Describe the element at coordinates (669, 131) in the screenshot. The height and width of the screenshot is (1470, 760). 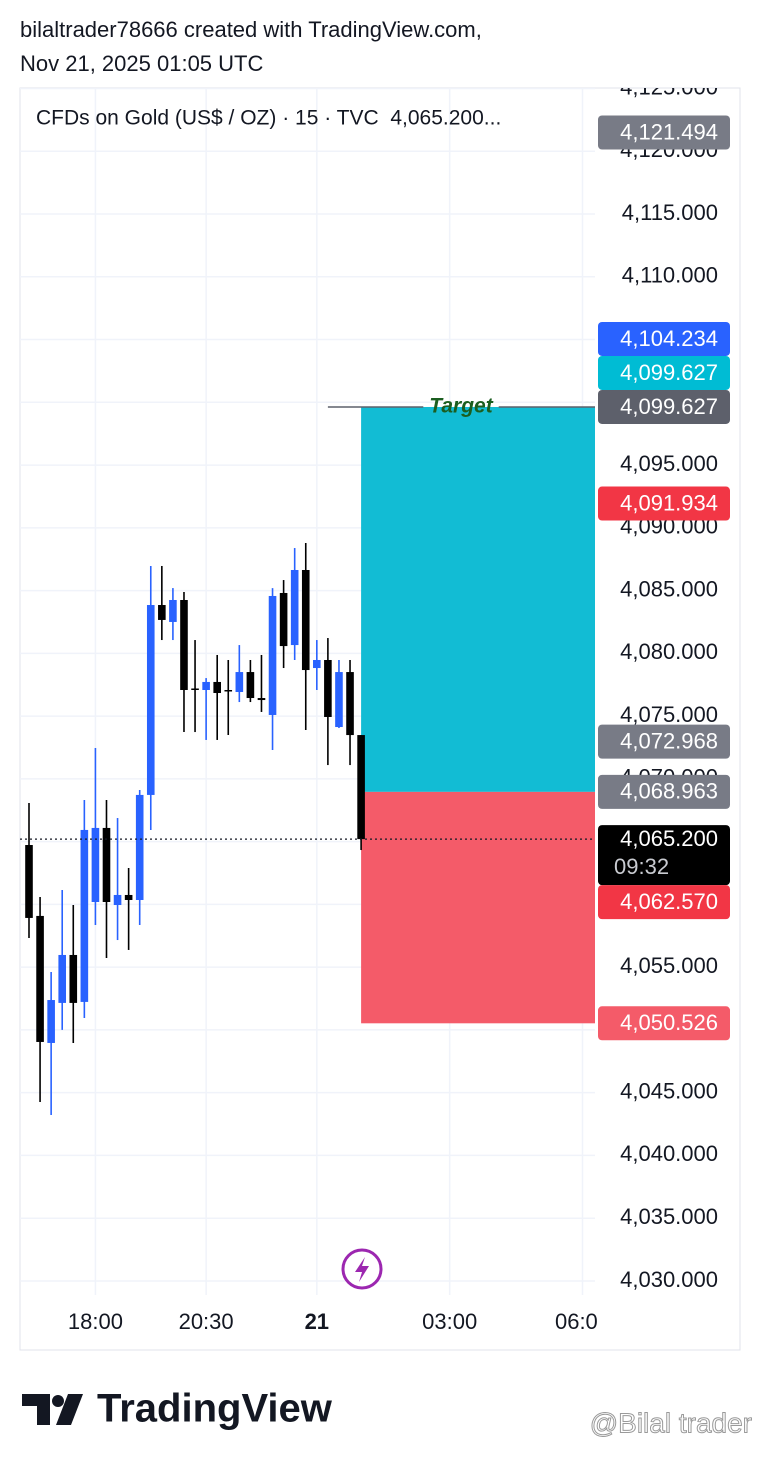
I see `price-label: 4,121.494` at that location.